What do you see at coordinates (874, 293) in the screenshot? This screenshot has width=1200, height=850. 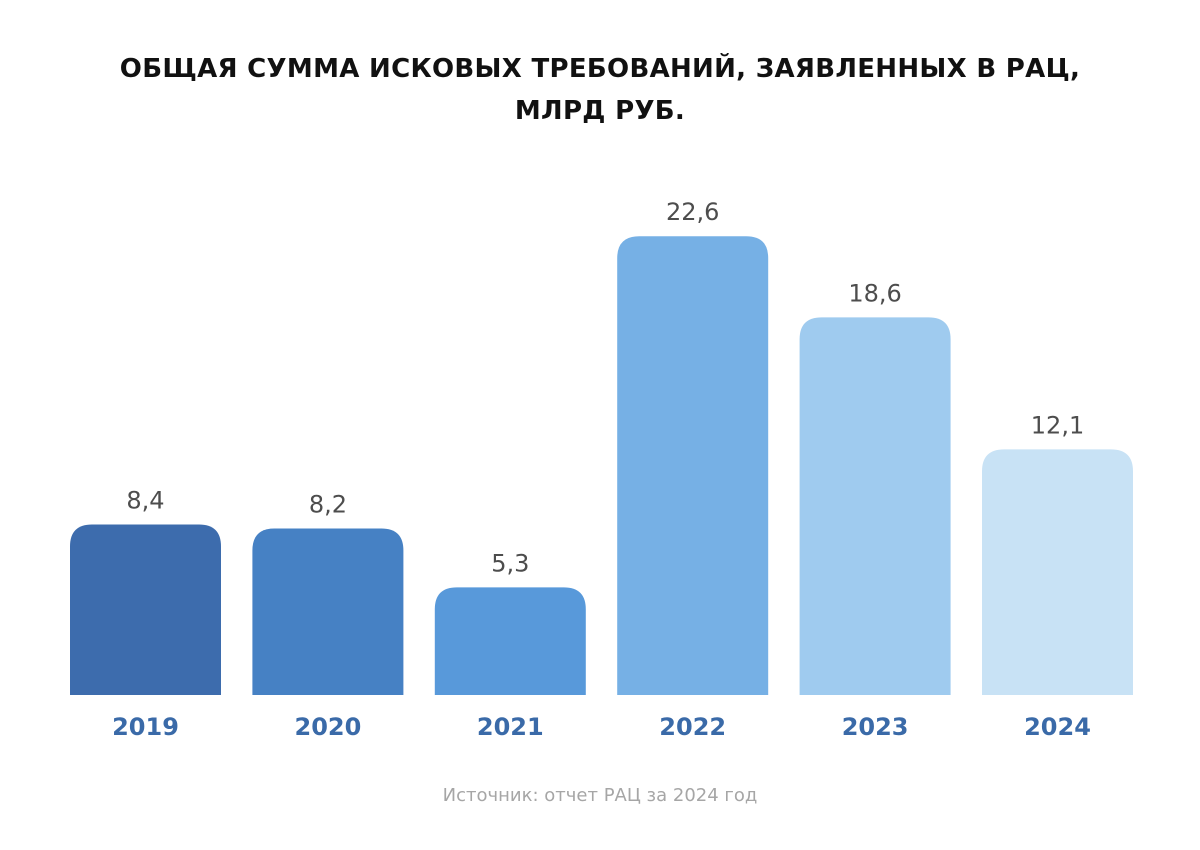 I see `value-label-2023: 18,6` at bounding box center [874, 293].